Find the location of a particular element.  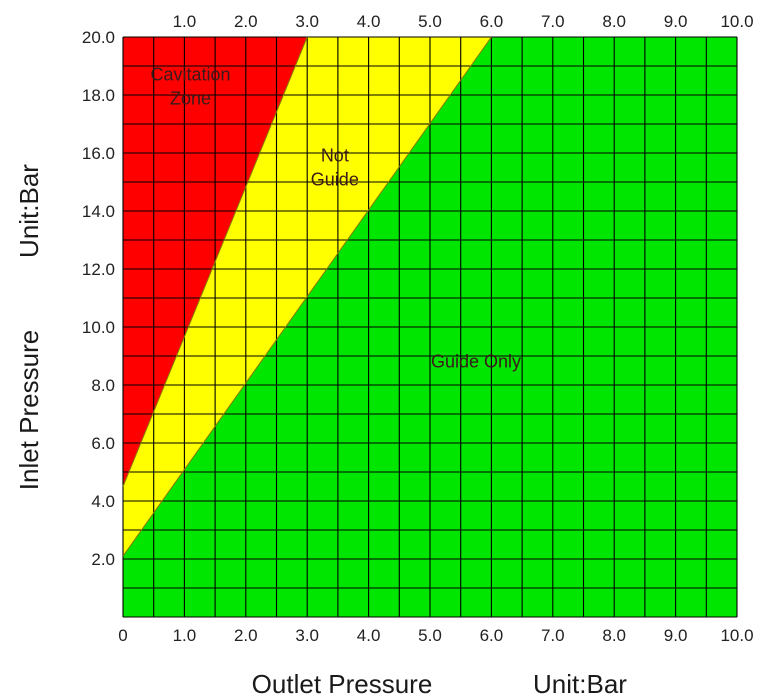

zone-label-line: Not is located at coordinates (335, 156).